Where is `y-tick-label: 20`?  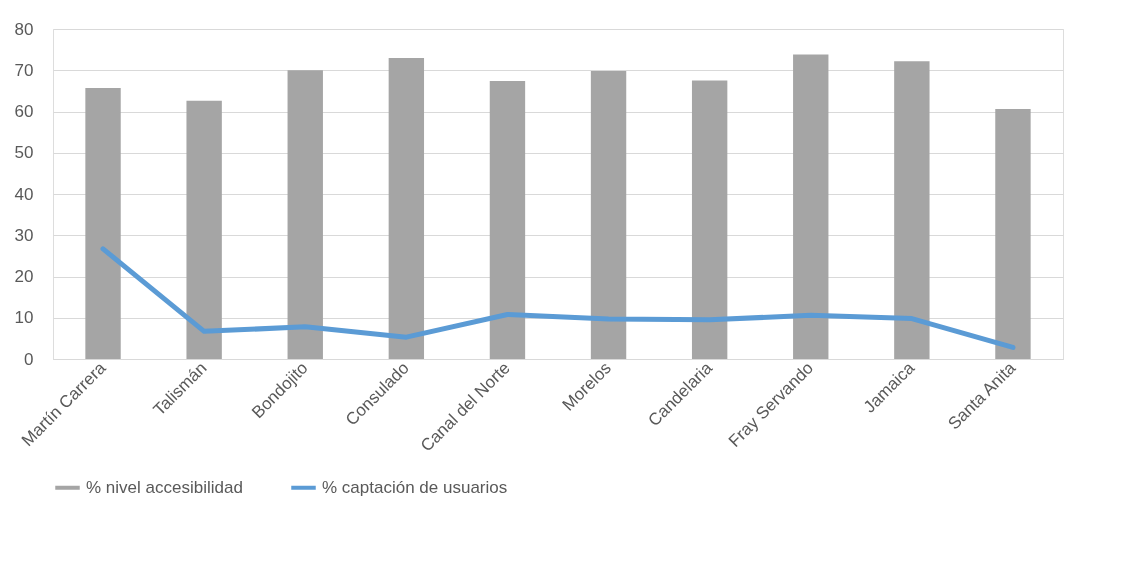
y-tick-label: 20 is located at coordinates (24, 276).